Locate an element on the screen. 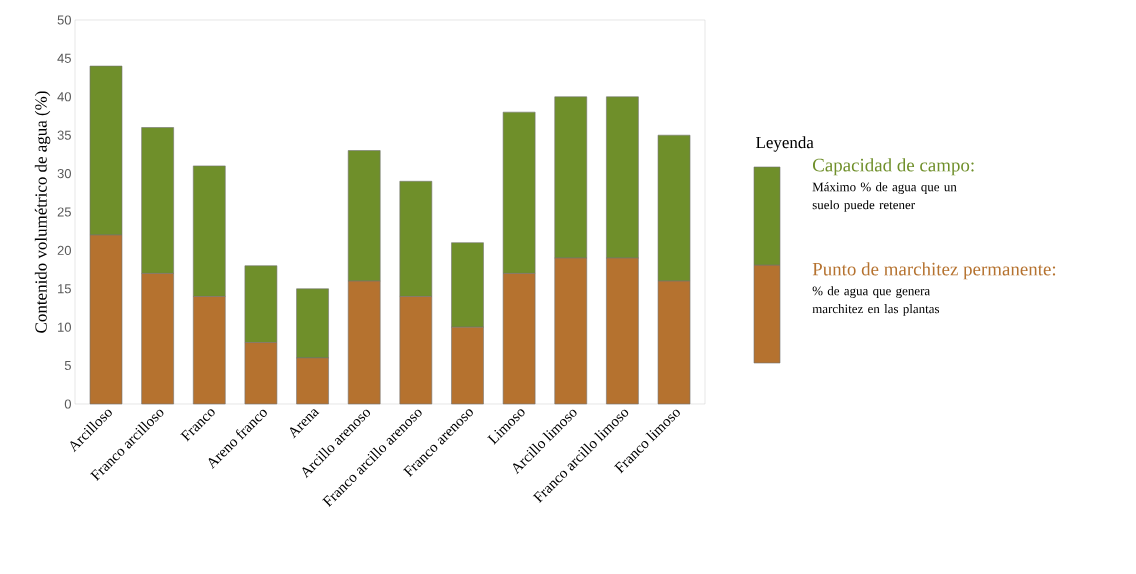 Image resolution: width=1136 pixels, height=574 pixels. y-tick-label: 30 is located at coordinates (64, 174).